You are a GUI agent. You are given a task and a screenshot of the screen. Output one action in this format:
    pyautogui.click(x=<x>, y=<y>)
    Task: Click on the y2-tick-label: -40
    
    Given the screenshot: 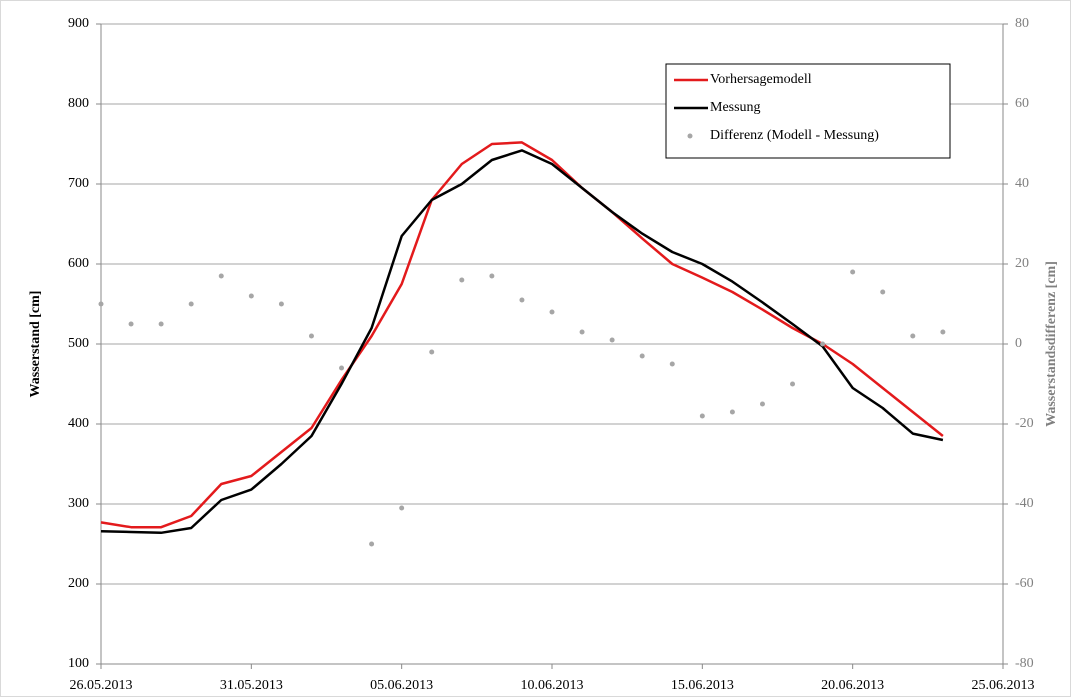 What is the action you would take?
    pyautogui.click(x=1024, y=503)
    